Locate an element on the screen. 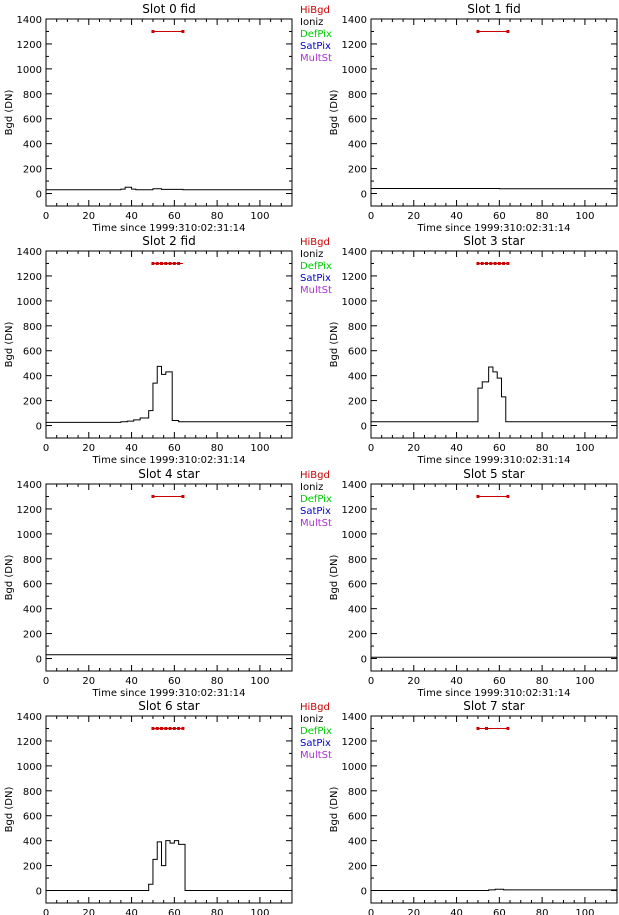 This screenshot has height=915, width=619. legend-entry-multst: MultSt is located at coordinates (316, 58).